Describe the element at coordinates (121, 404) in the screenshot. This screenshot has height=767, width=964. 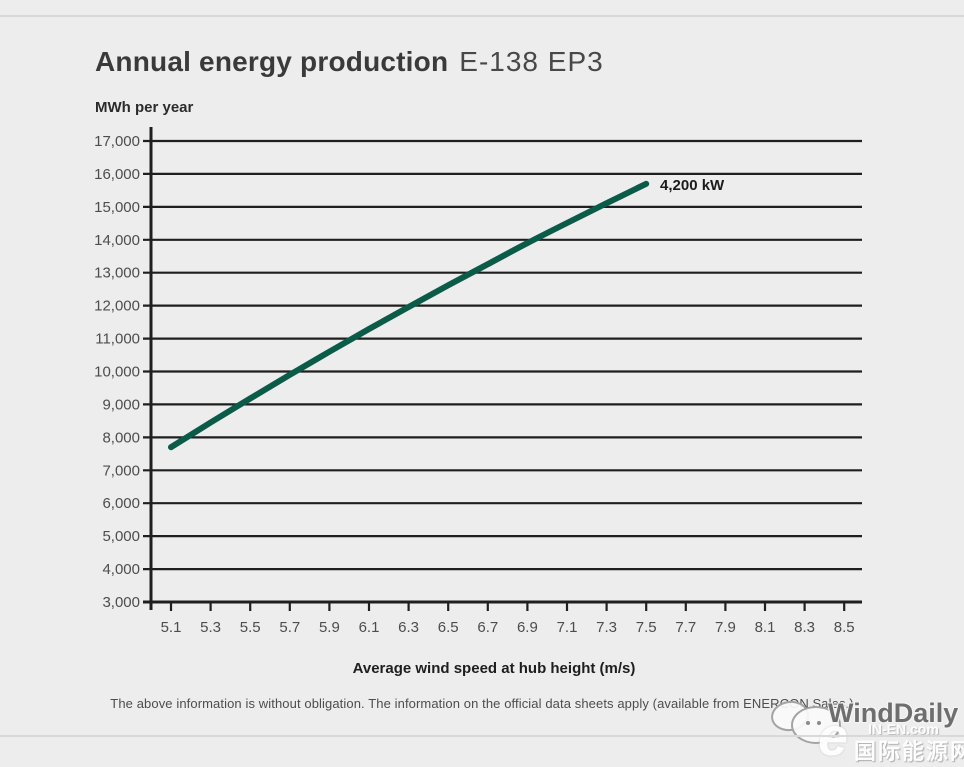
I see `svg-text: 9,000` at that location.